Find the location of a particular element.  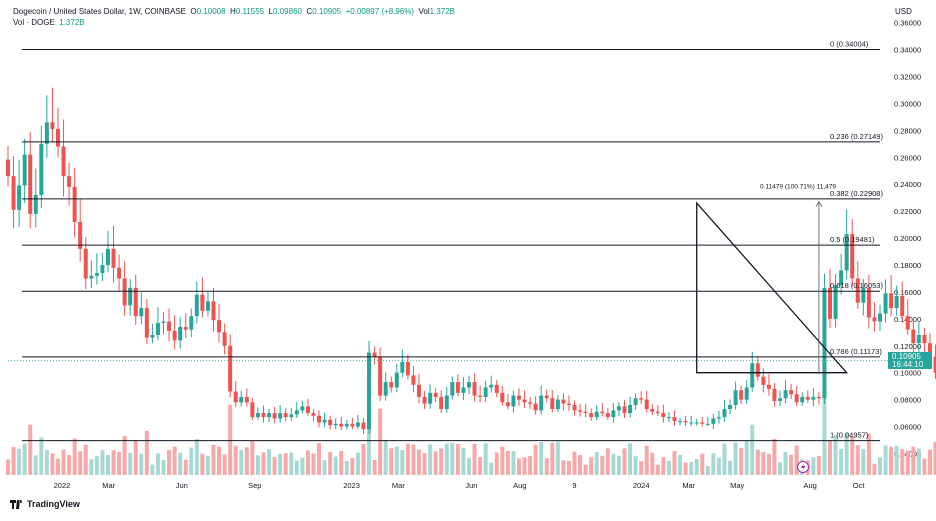

y-tick-label: 0.12000 is located at coordinates (907, 346).